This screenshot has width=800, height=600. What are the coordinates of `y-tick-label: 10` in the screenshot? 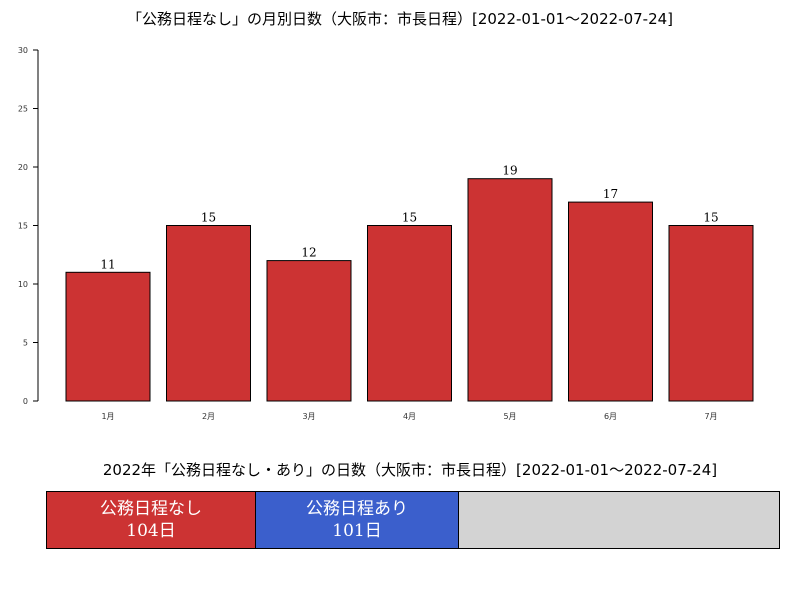 It's located at (23, 284).